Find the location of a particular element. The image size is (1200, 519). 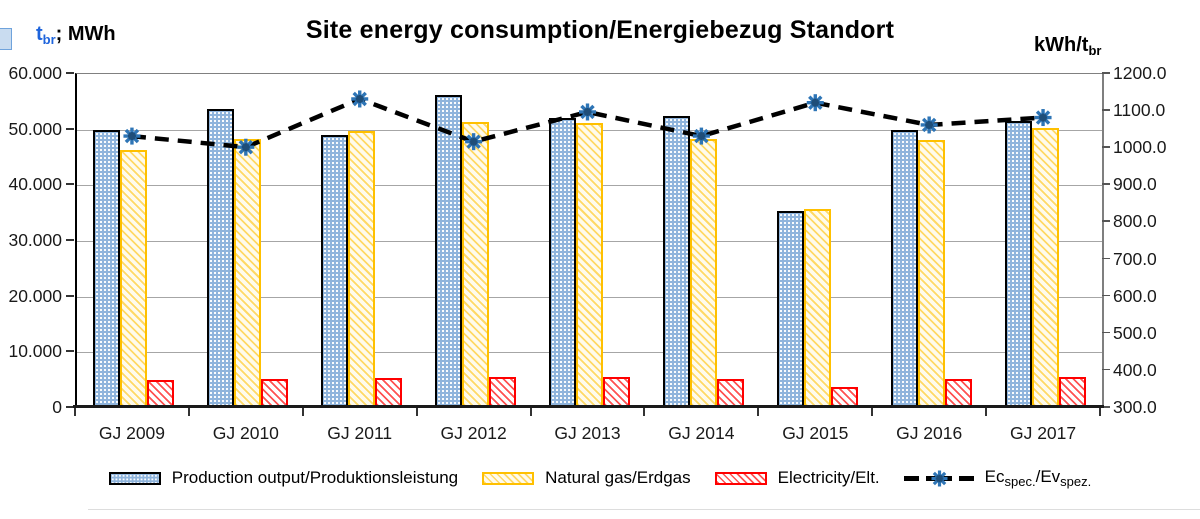

left-axis-symbol-subscript: br is located at coordinates (49, 39).